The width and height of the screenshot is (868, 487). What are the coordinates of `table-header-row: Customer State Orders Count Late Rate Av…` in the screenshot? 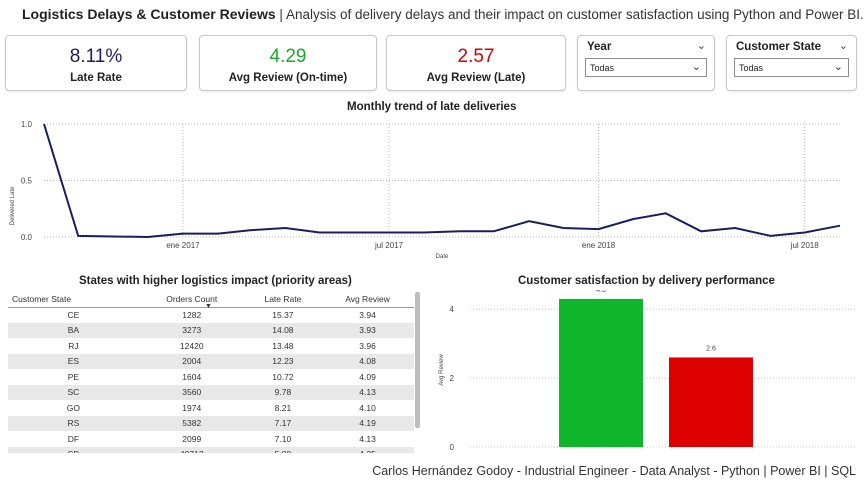 It's located at (211, 299).